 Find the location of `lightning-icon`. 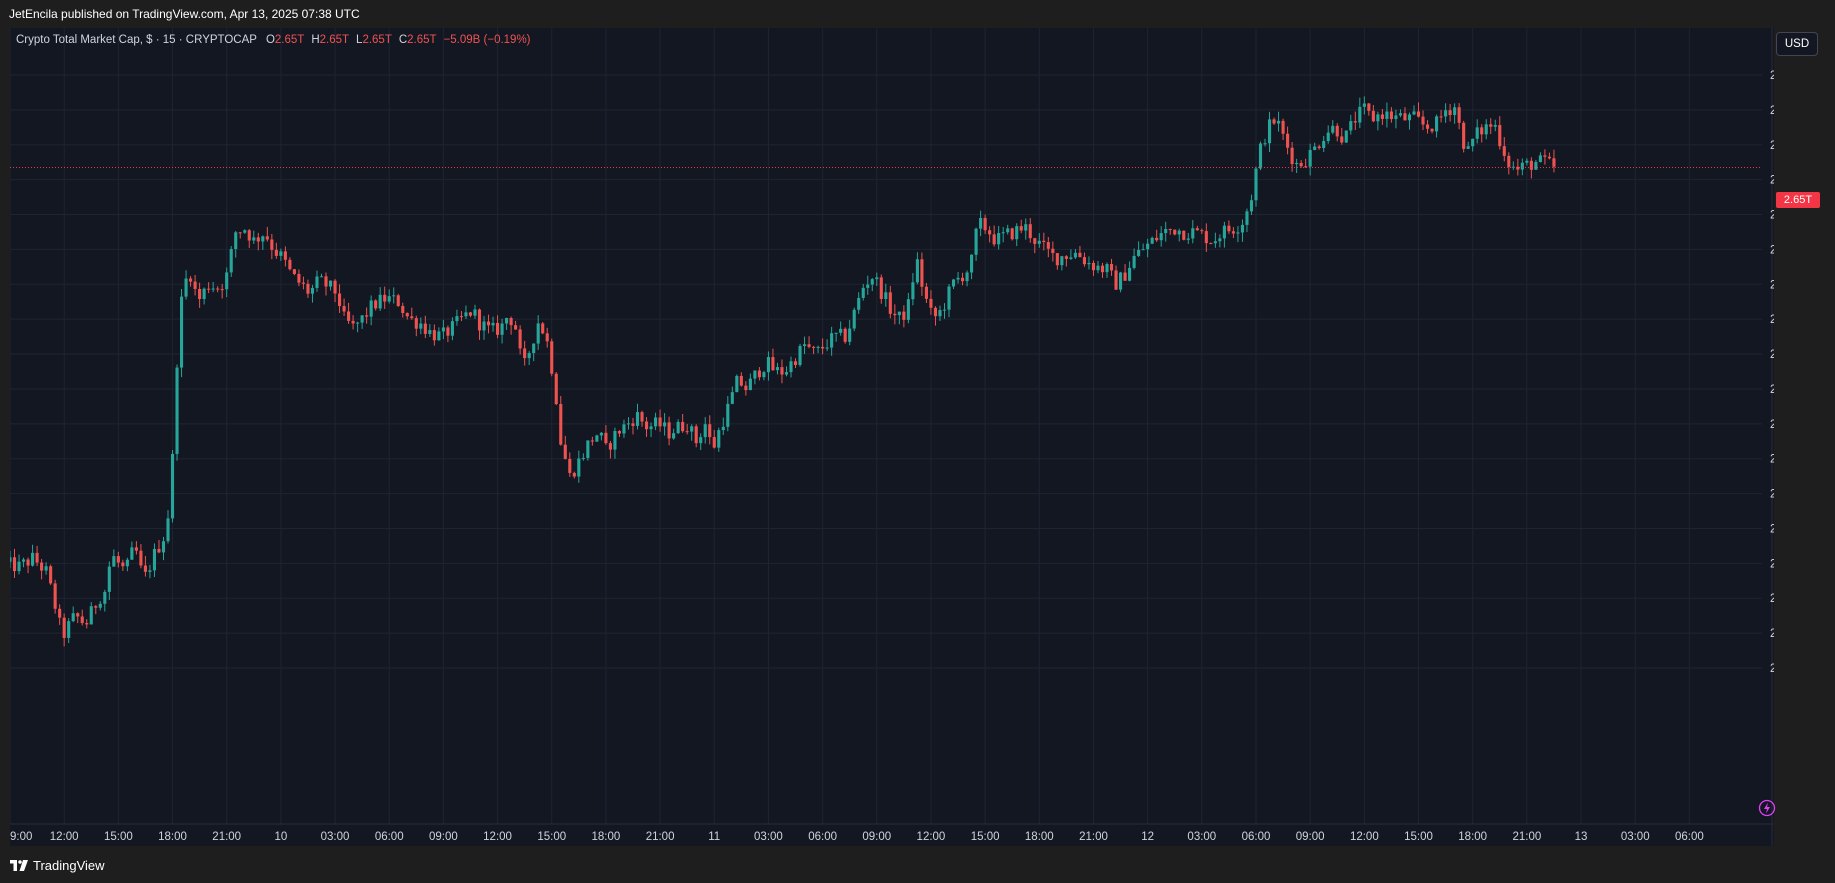

lightning-icon is located at coordinates (1767, 808).